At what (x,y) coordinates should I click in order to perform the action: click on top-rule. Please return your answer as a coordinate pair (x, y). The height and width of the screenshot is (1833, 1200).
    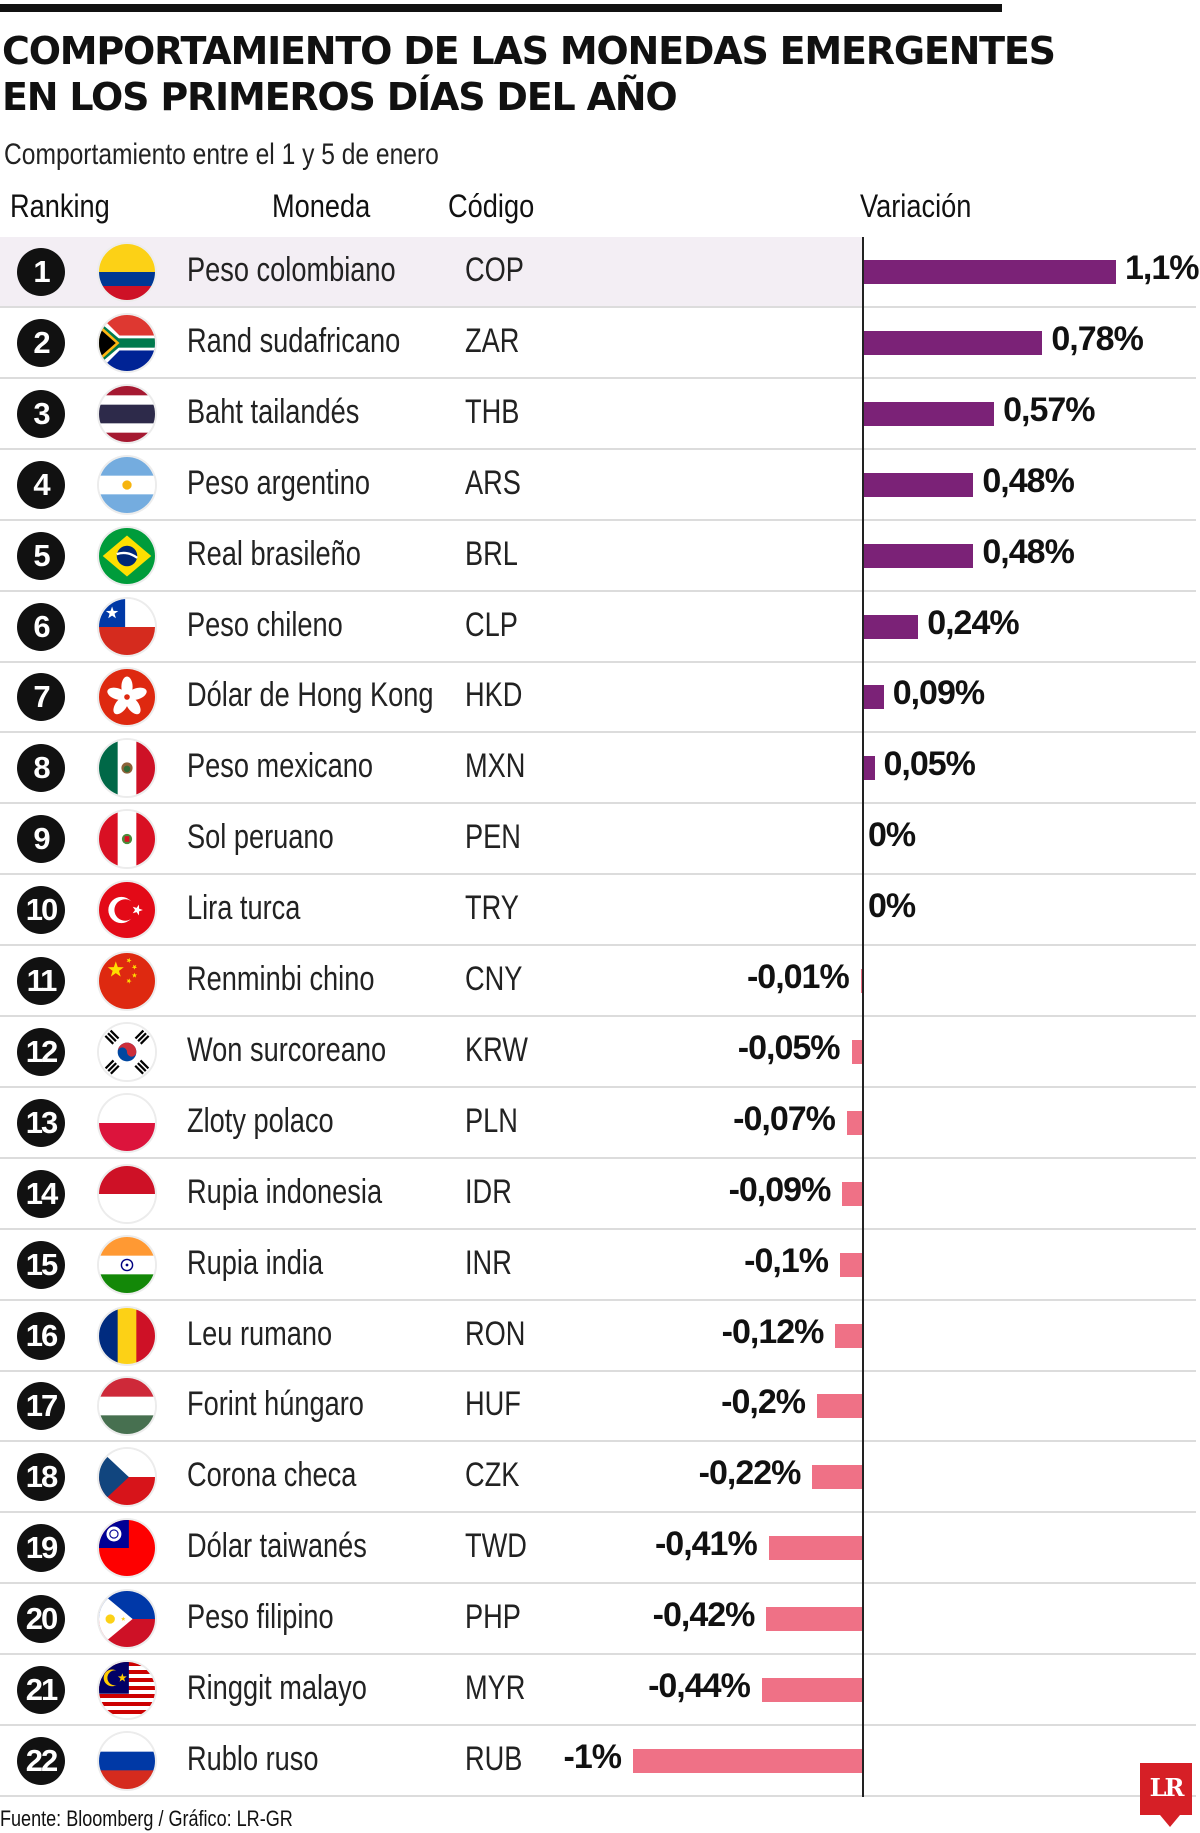
    Looking at the image, I should click on (501, 8).